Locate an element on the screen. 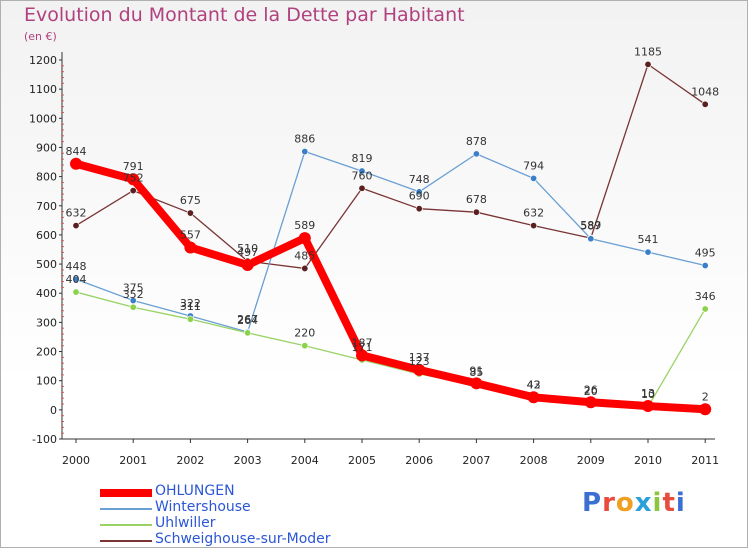 The height and width of the screenshot is (550, 750). x-tick-label: 2002 is located at coordinates (190, 460).